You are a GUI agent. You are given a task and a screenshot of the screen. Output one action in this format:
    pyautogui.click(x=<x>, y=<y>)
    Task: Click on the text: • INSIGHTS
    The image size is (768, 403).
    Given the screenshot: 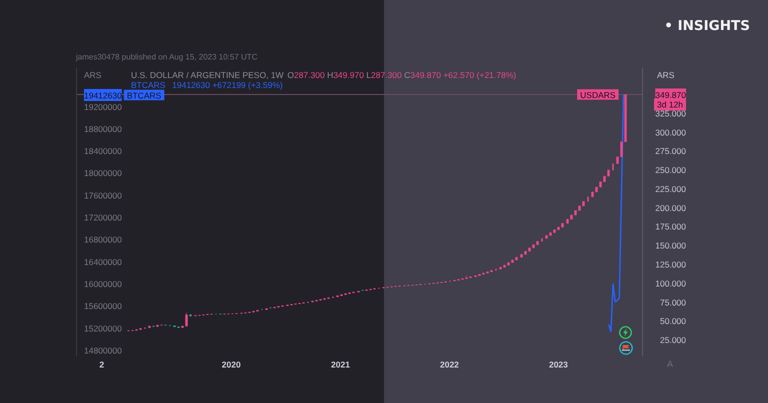 What is the action you would take?
    pyautogui.click(x=707, y=26)
    